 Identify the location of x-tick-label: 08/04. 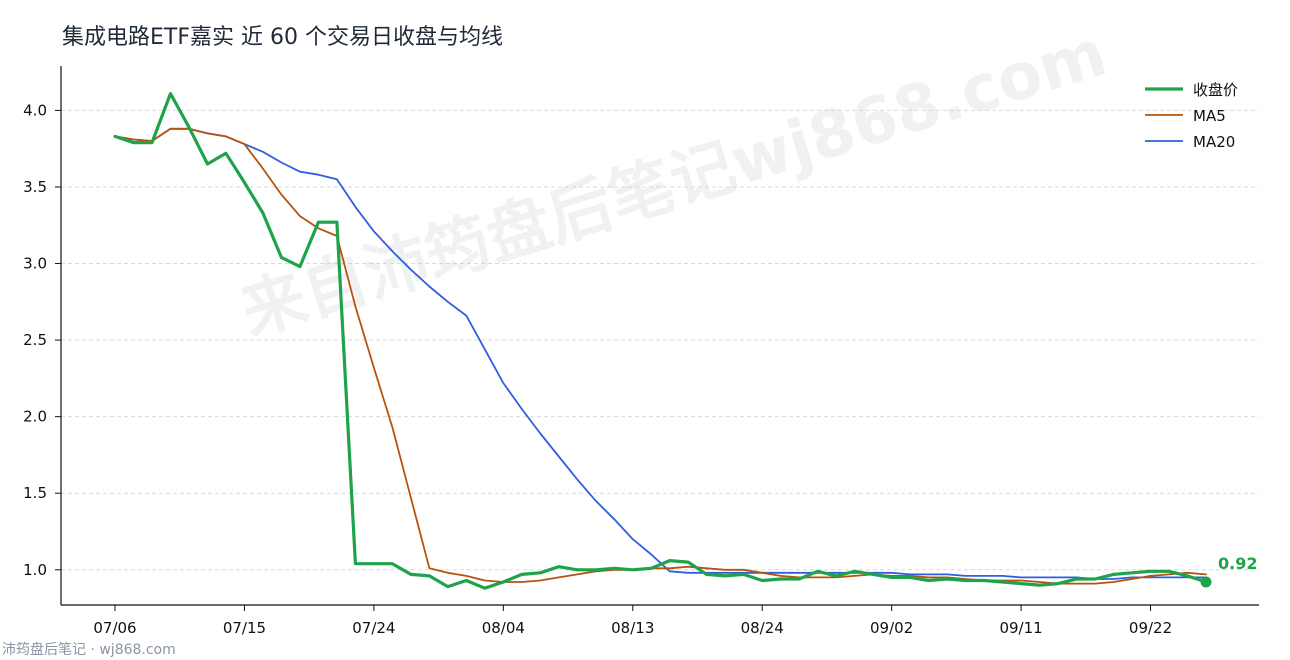
(503, 628).